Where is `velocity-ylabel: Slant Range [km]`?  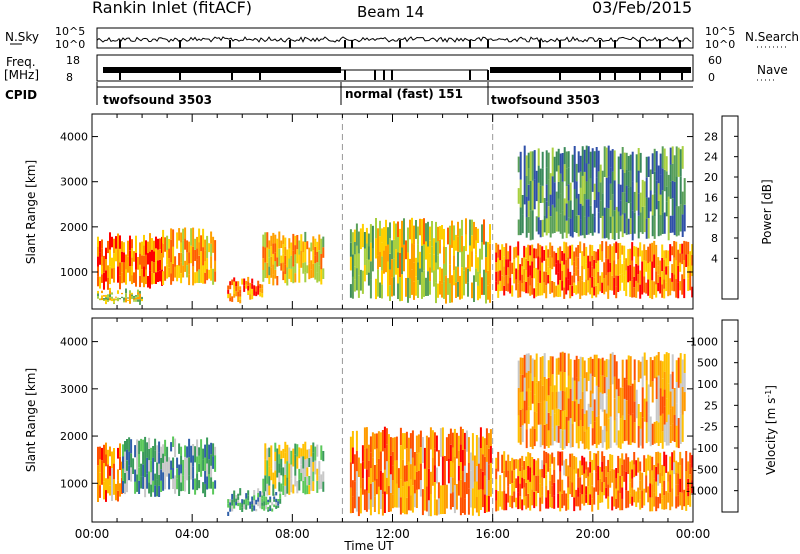 velocity-ylabel: Slant Range [km] is located at coordinates (31, 420).